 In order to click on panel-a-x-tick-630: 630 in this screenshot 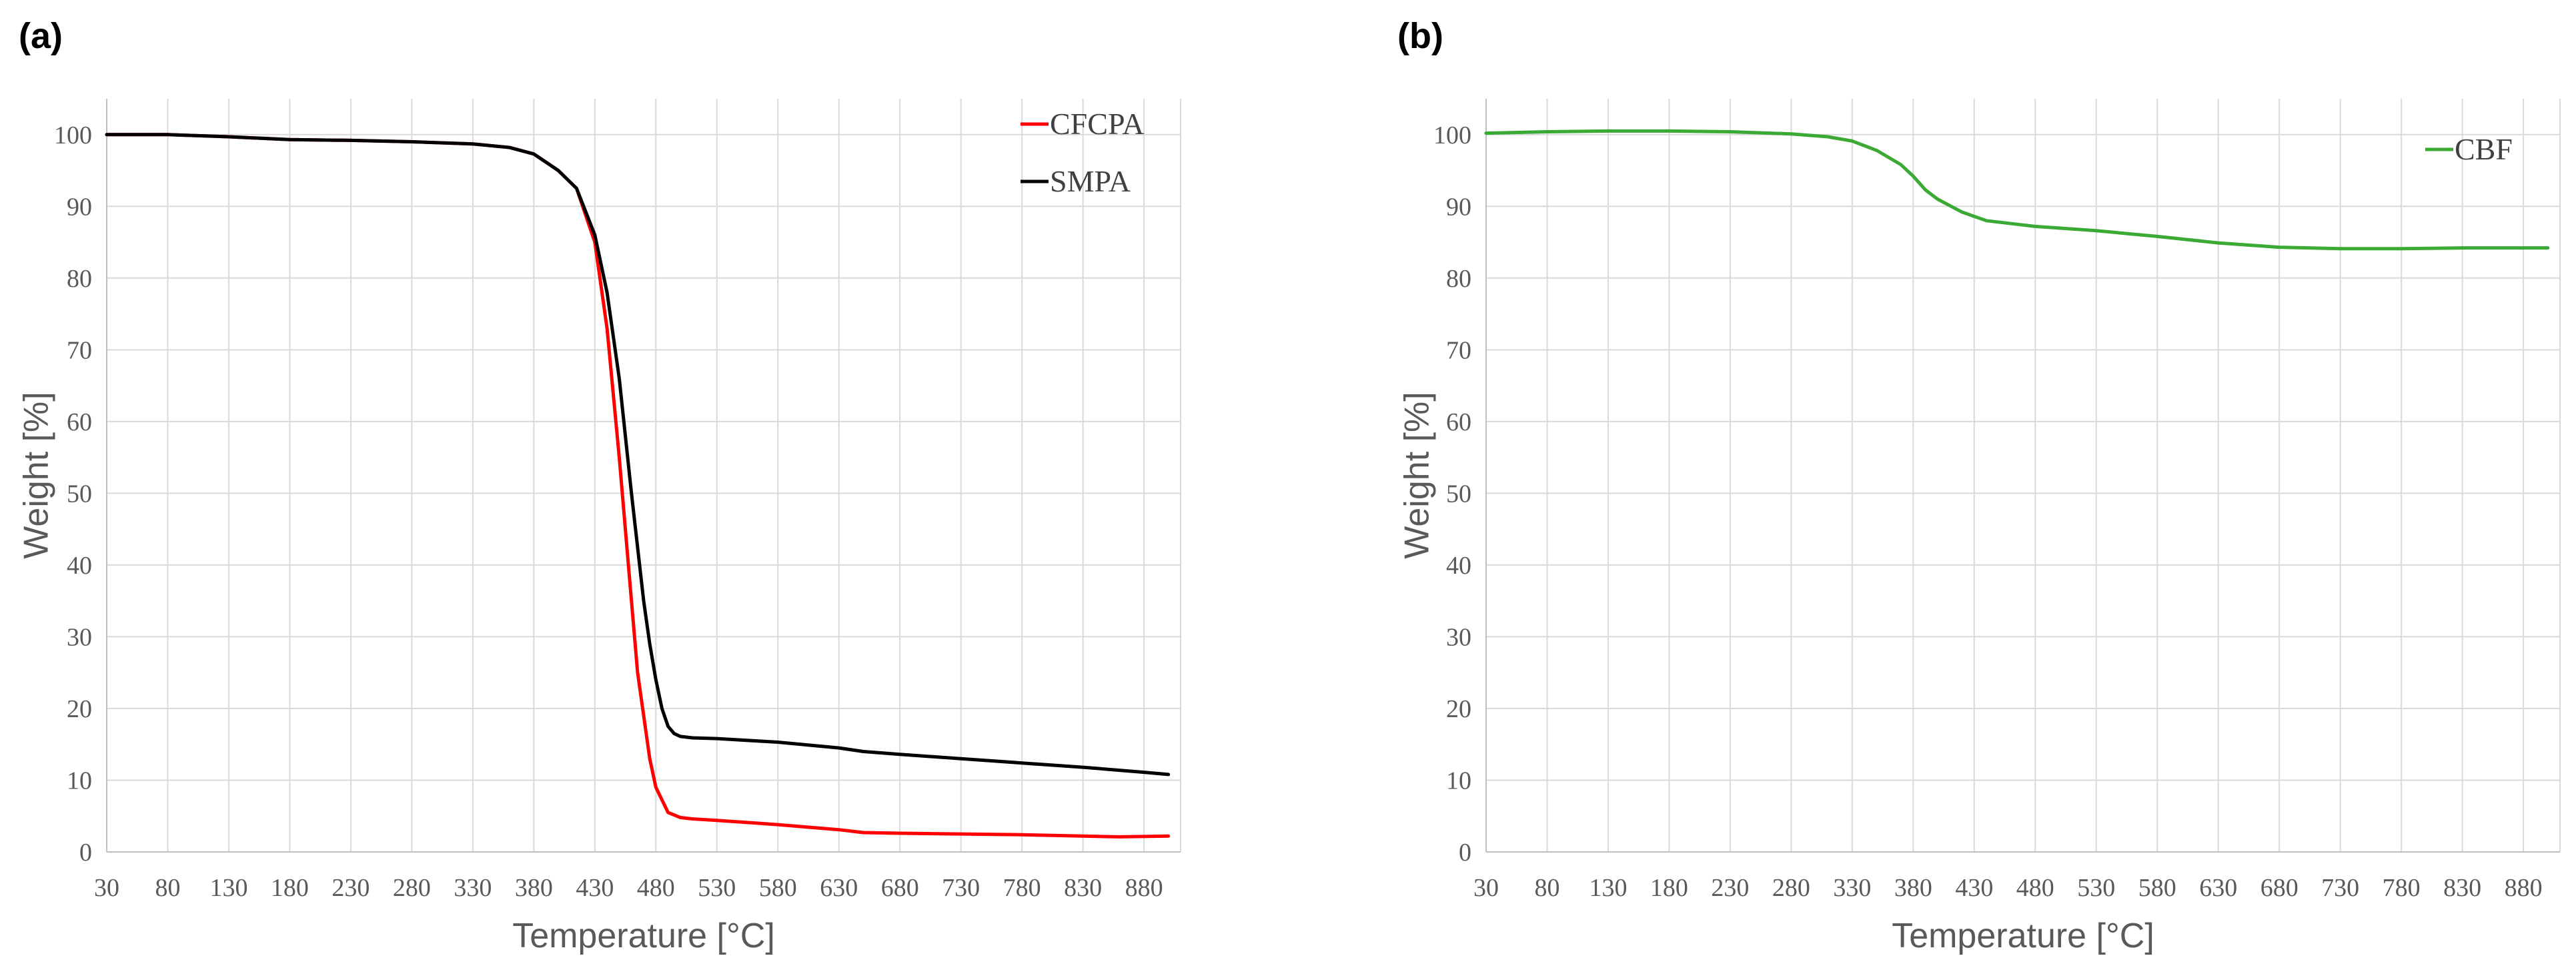, I will do `click(839, 888)`.